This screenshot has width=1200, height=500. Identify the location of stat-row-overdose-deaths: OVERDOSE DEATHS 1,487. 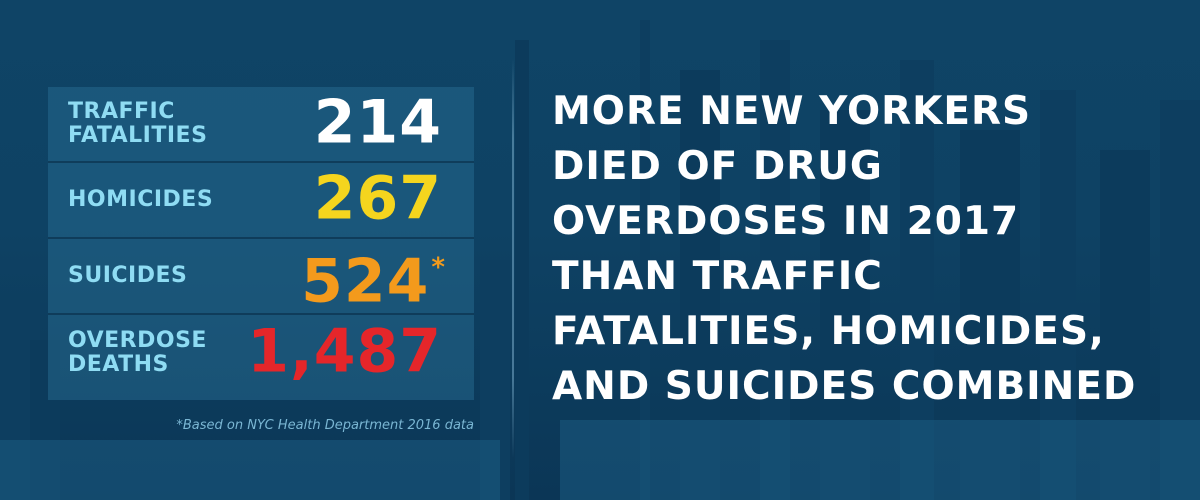
(261, 353).